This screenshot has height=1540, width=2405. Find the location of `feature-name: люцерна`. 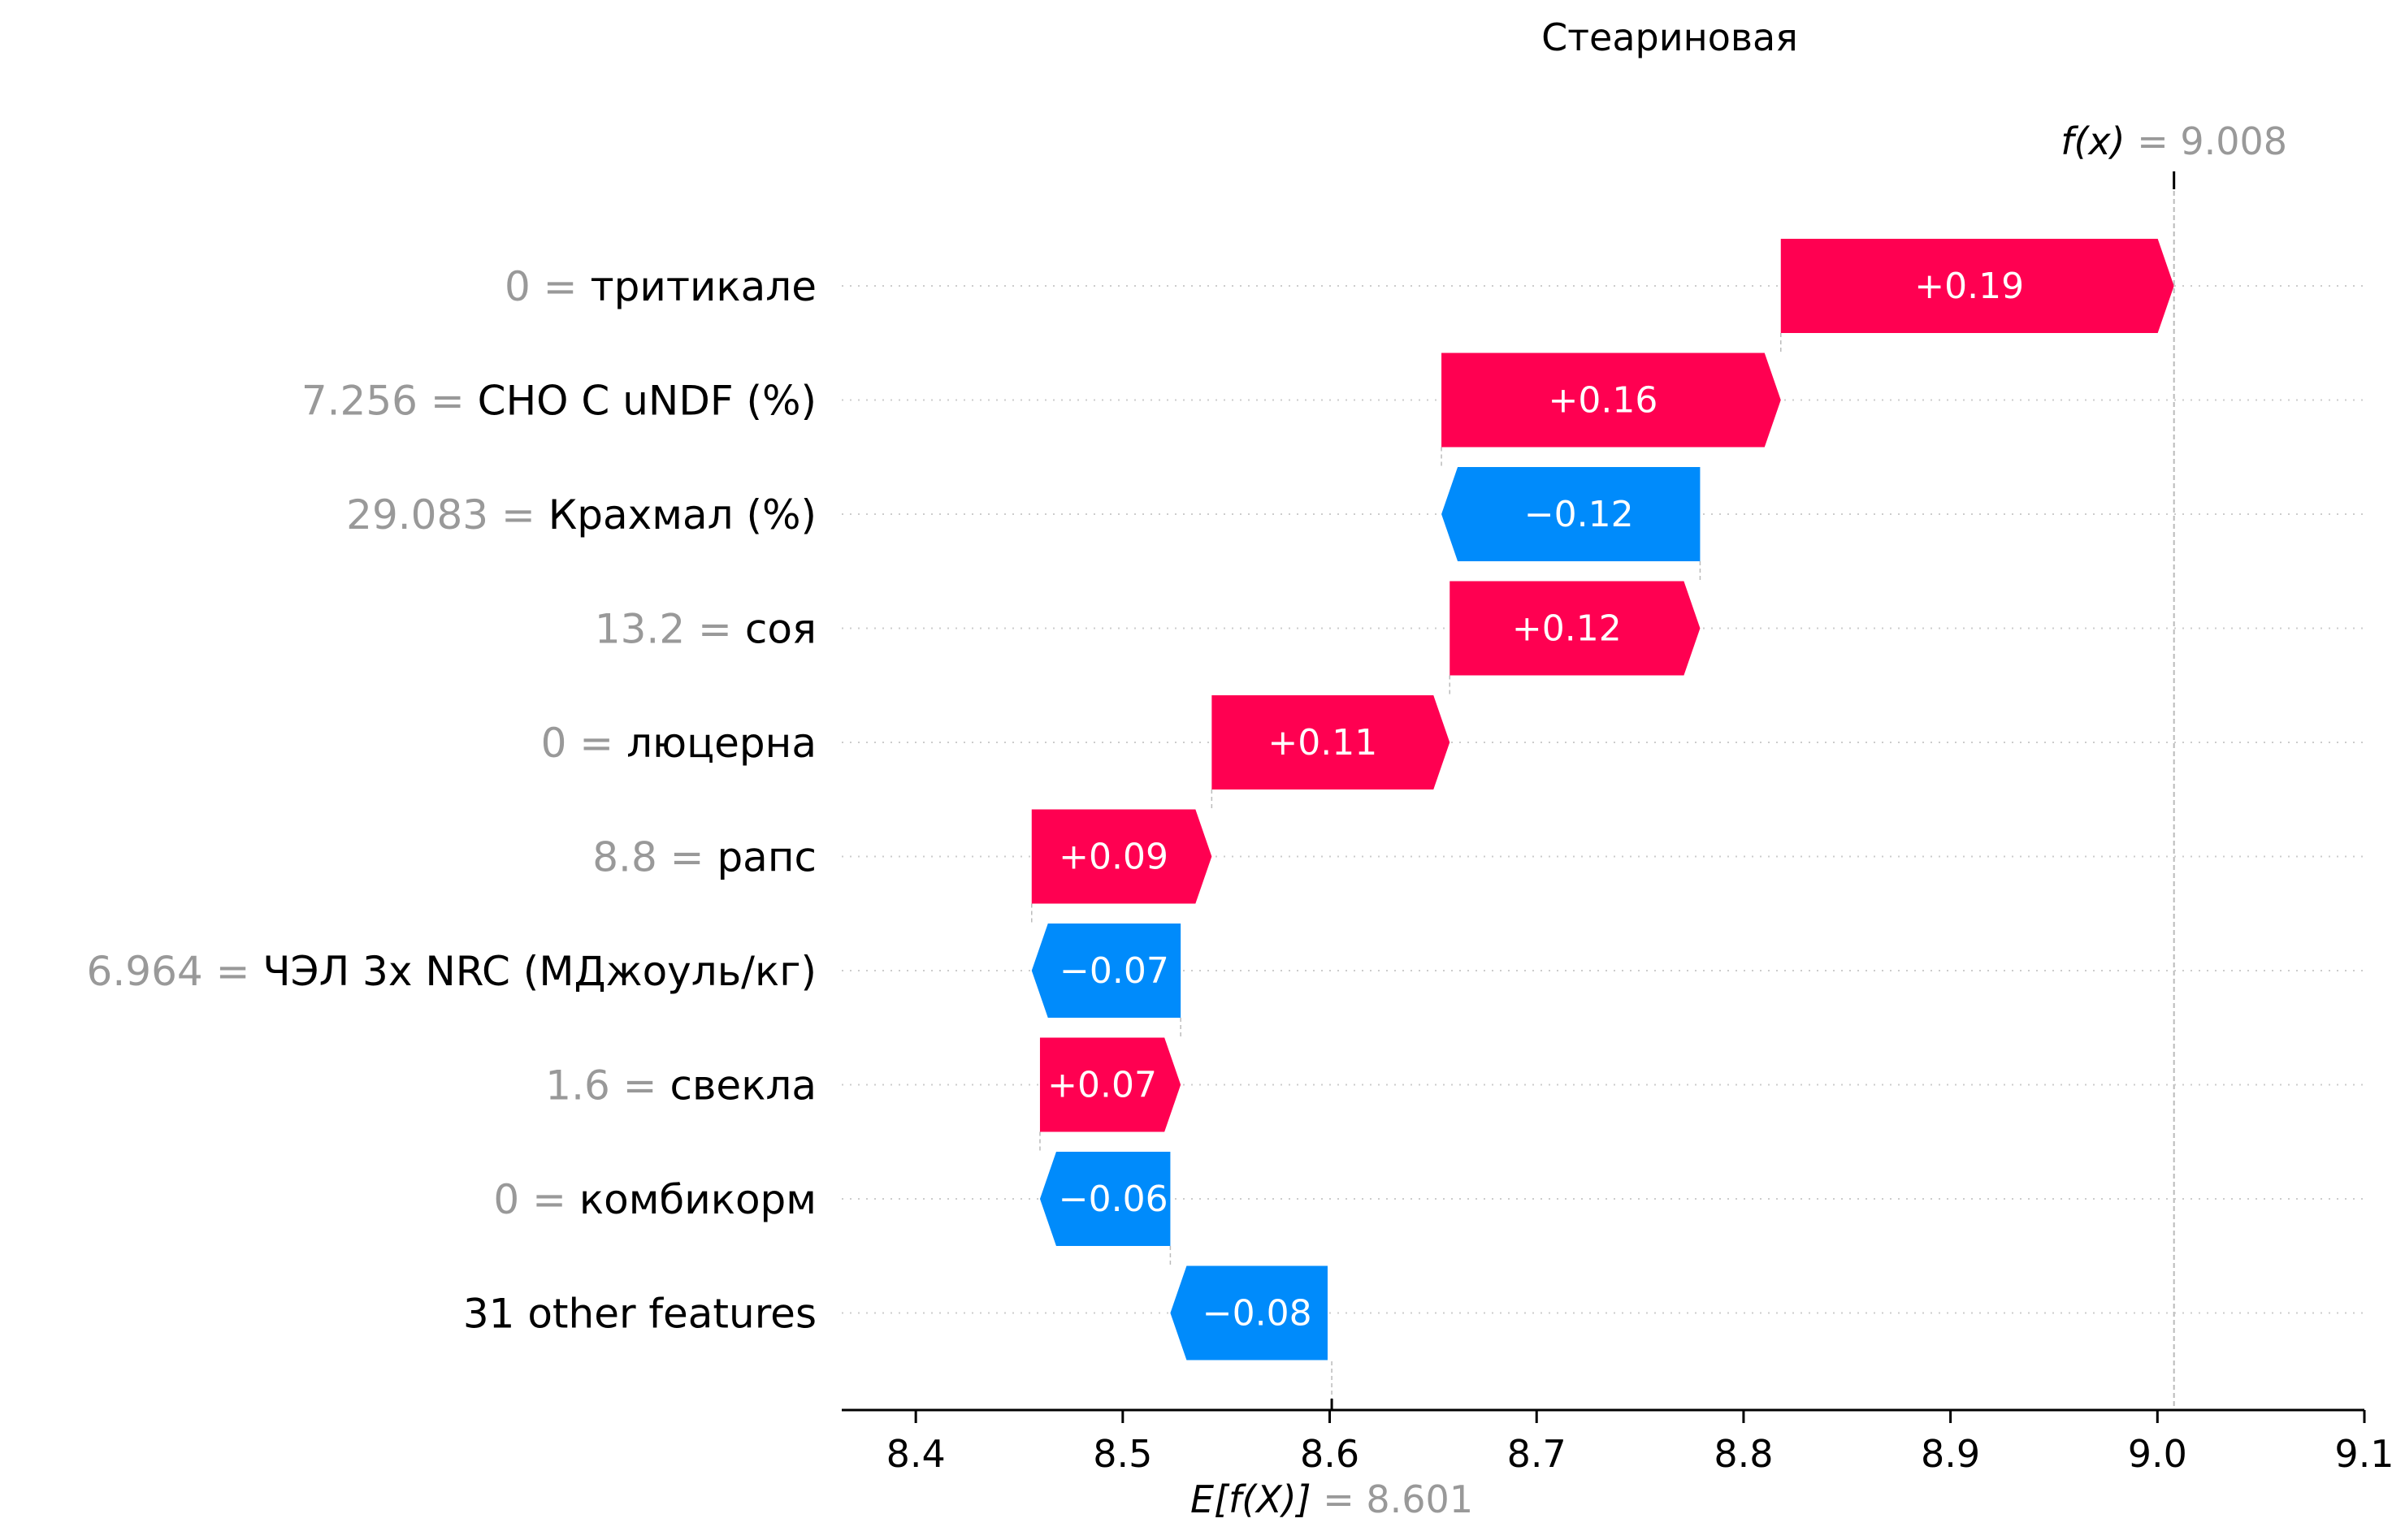

feature-name: люцерна is located at coordinates (721, 743).